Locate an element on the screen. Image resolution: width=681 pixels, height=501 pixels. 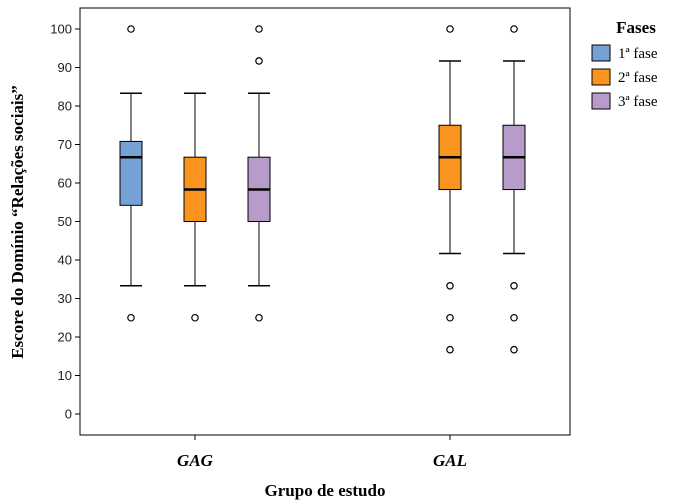
y-tick-label: 70 is located at coordinates (65, 144).